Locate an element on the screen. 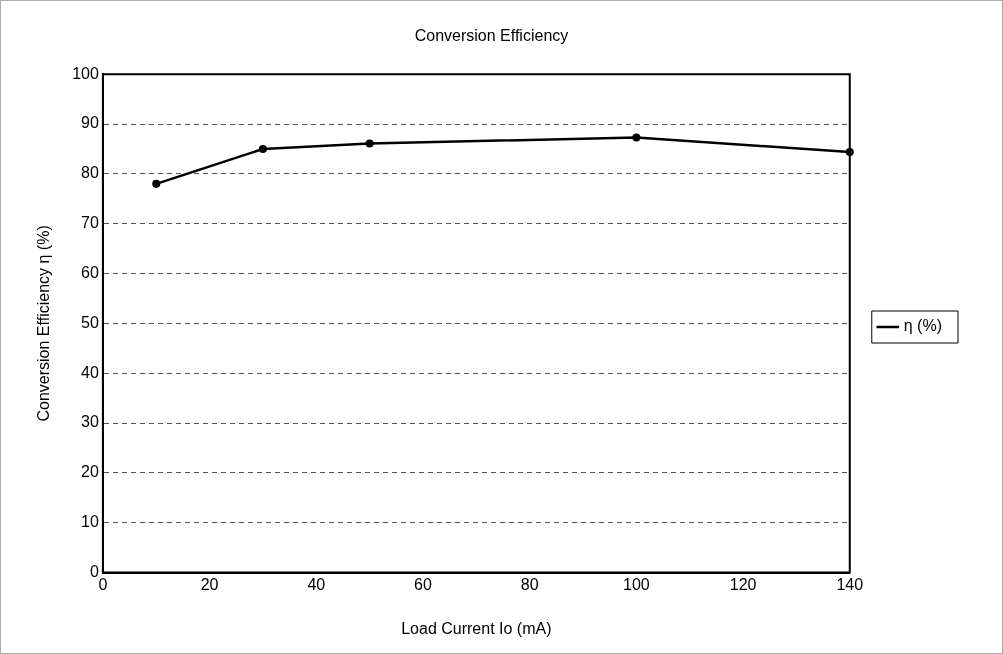 The width and height of the screenshot is (1003, 654). x-tick-label: 20 is located at coordinates (209, 584).